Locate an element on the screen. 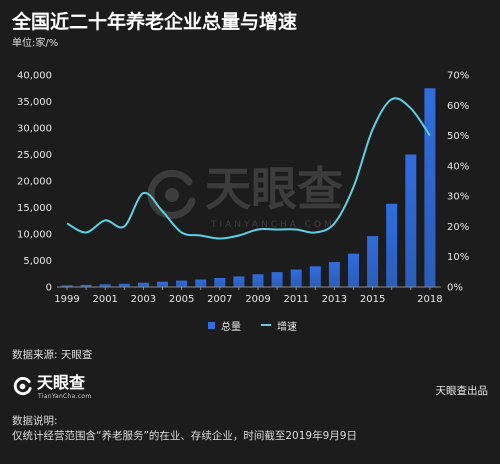  bar-2009 is located at coordinates (258, 280).